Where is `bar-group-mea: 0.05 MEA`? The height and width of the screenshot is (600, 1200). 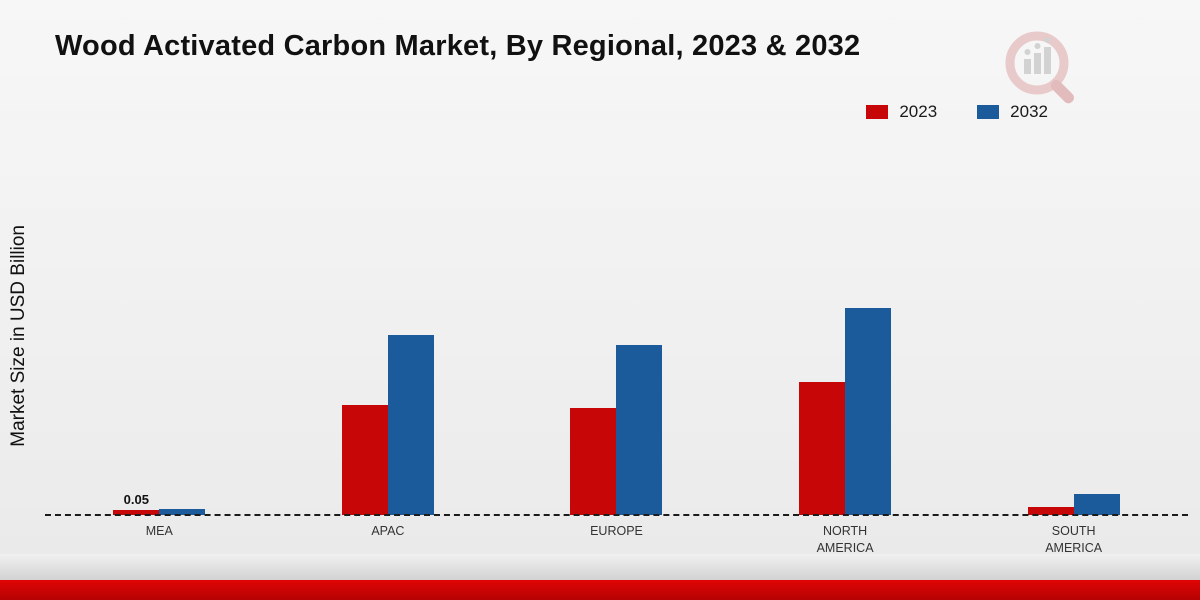 bar-group-mea: 0.05 MEA is located at coordinates (159, 319).